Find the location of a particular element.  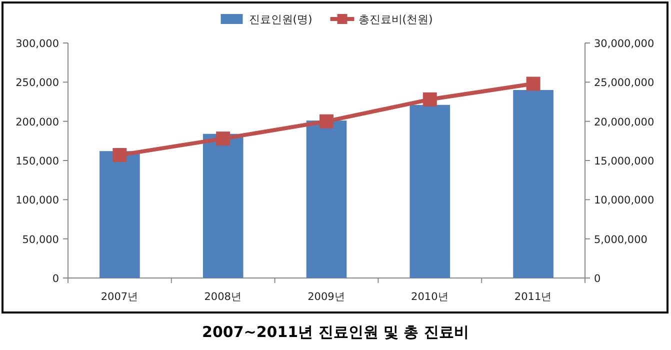

y-tick-label: 0 is located at coordinates (55, 279).